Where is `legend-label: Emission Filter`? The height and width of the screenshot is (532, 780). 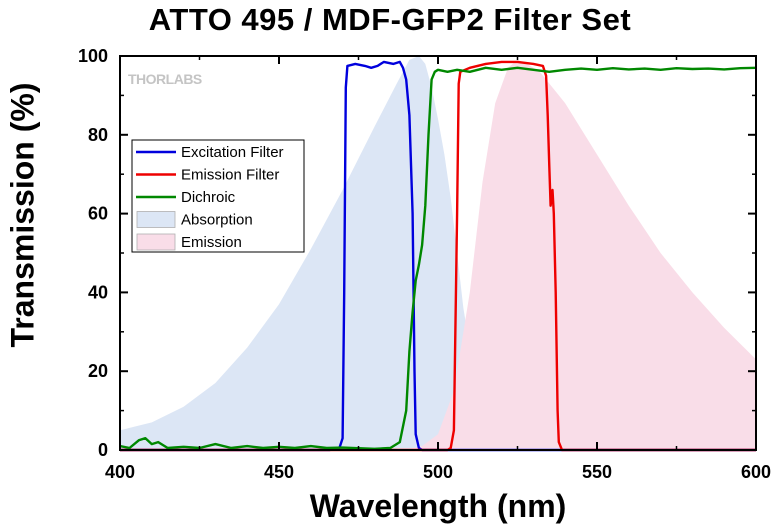 legend-label: Emission Filter is located at coordinates (230, 175).